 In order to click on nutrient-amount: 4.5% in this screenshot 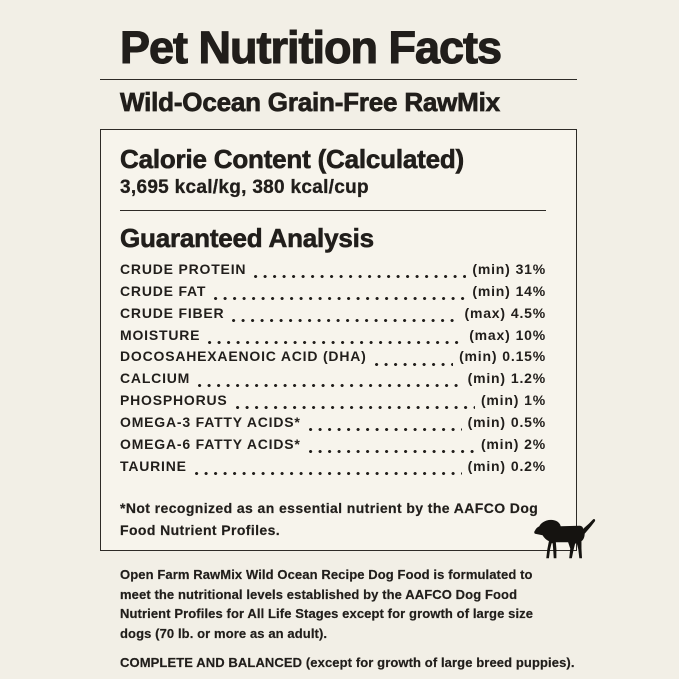, I will do `click(528, 312)`.